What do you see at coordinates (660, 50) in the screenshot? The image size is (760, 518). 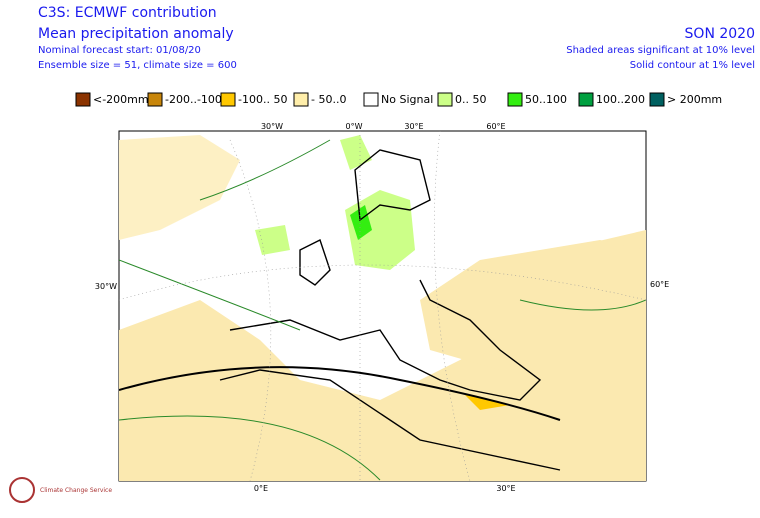 I see `shading-note: Shaded areas significant at 10% level` at bounding box center [660, 50].